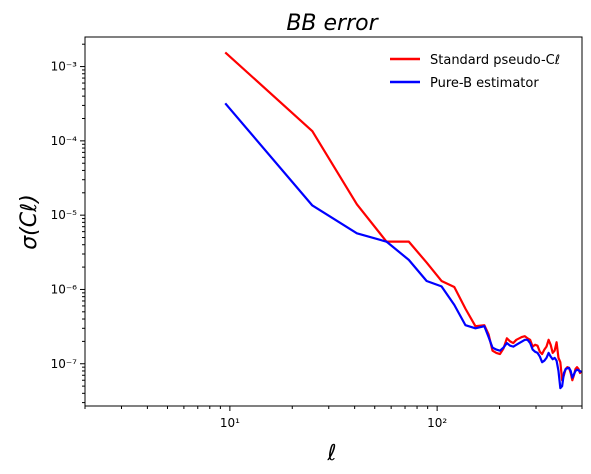  What do you see at coordinates (437, 423) in the screenshot?
I see `x-tick-label: 10²` at bounding box center [437, 423].